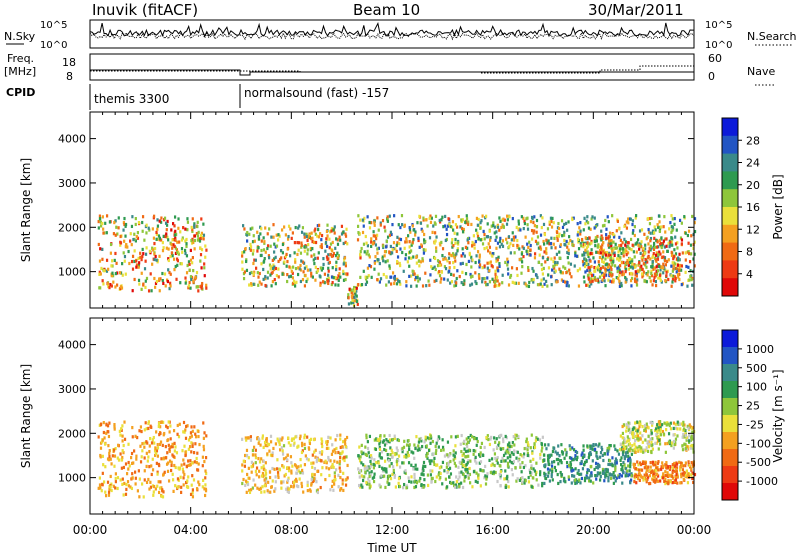 The width and height of the screenshot is (800, 554). What do you see at coordinates (778, 206) in the screenshot?
I see `power-colorbar-label: Power [dB]` at bounding box center [778, 206].